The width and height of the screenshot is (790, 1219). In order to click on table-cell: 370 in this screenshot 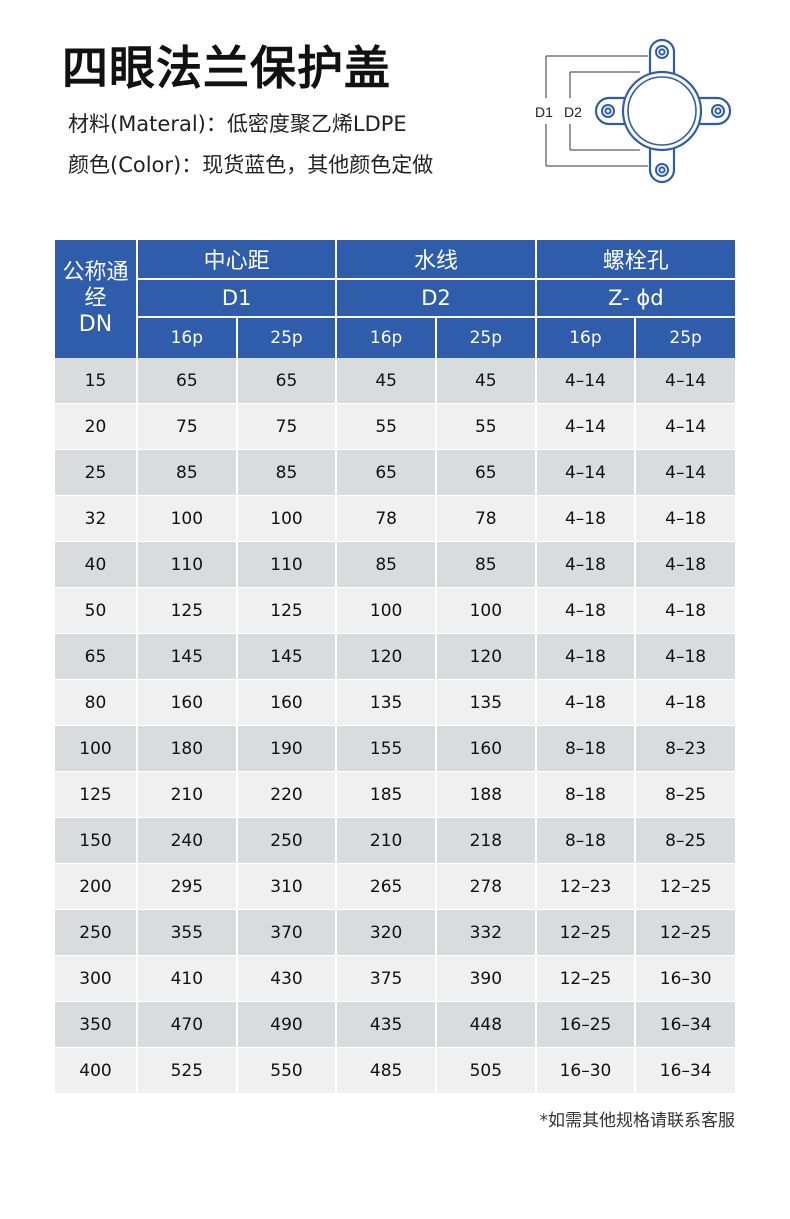, I will do `click(286, 932)`.